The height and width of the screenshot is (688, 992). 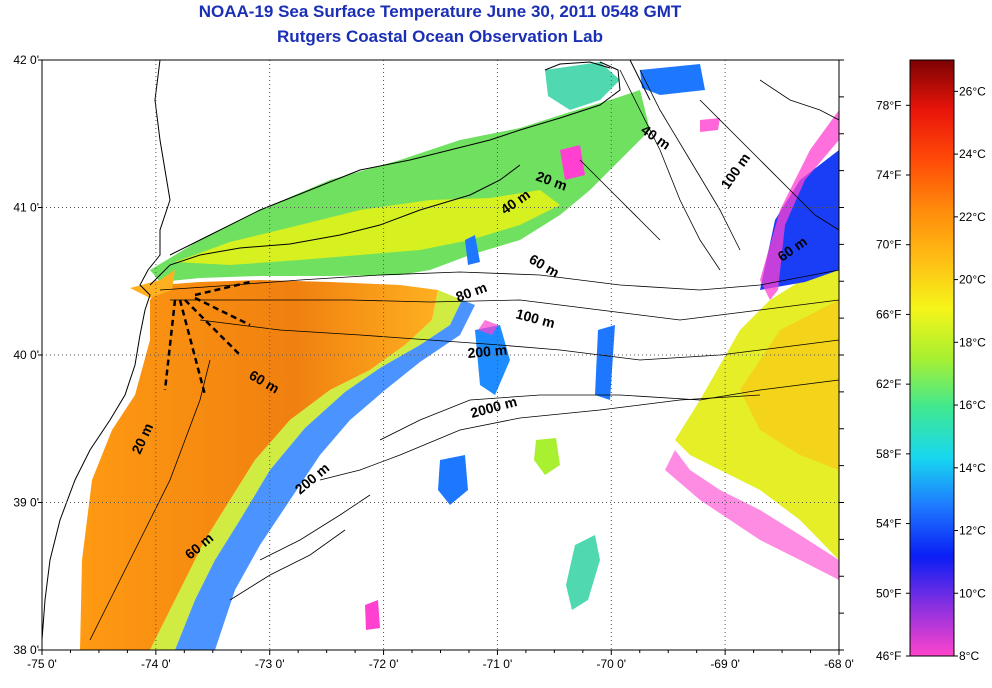 I want to click on lon-tick-label: -69 0', so click(x=725, y=664).